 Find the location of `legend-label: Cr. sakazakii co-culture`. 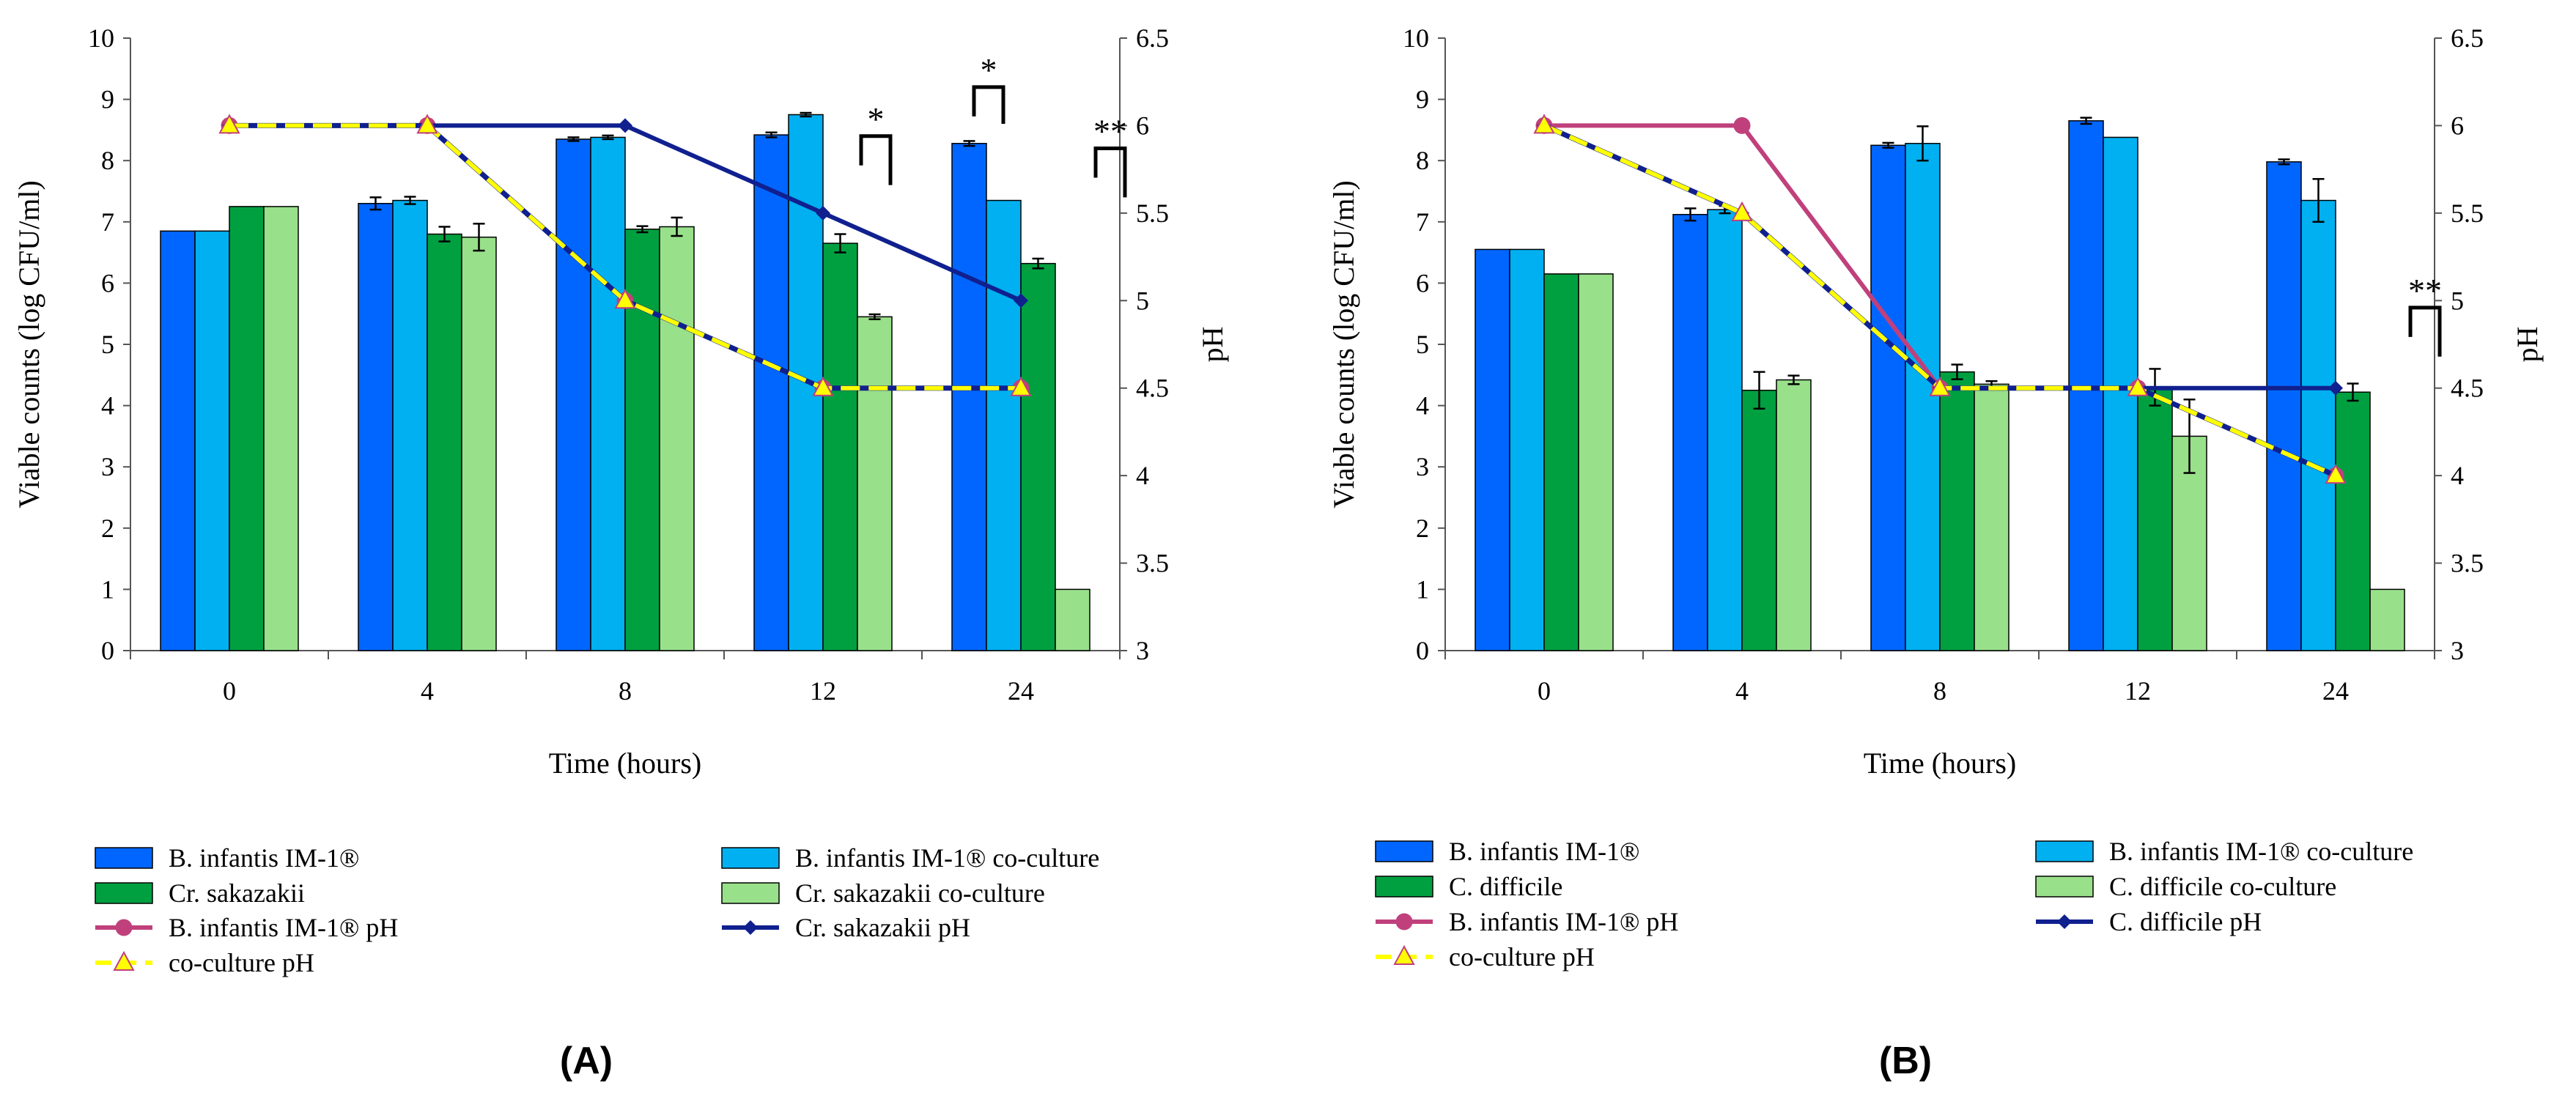

legend-label: Cr. sakazakii co-culture is located at coordinates (920, 893).